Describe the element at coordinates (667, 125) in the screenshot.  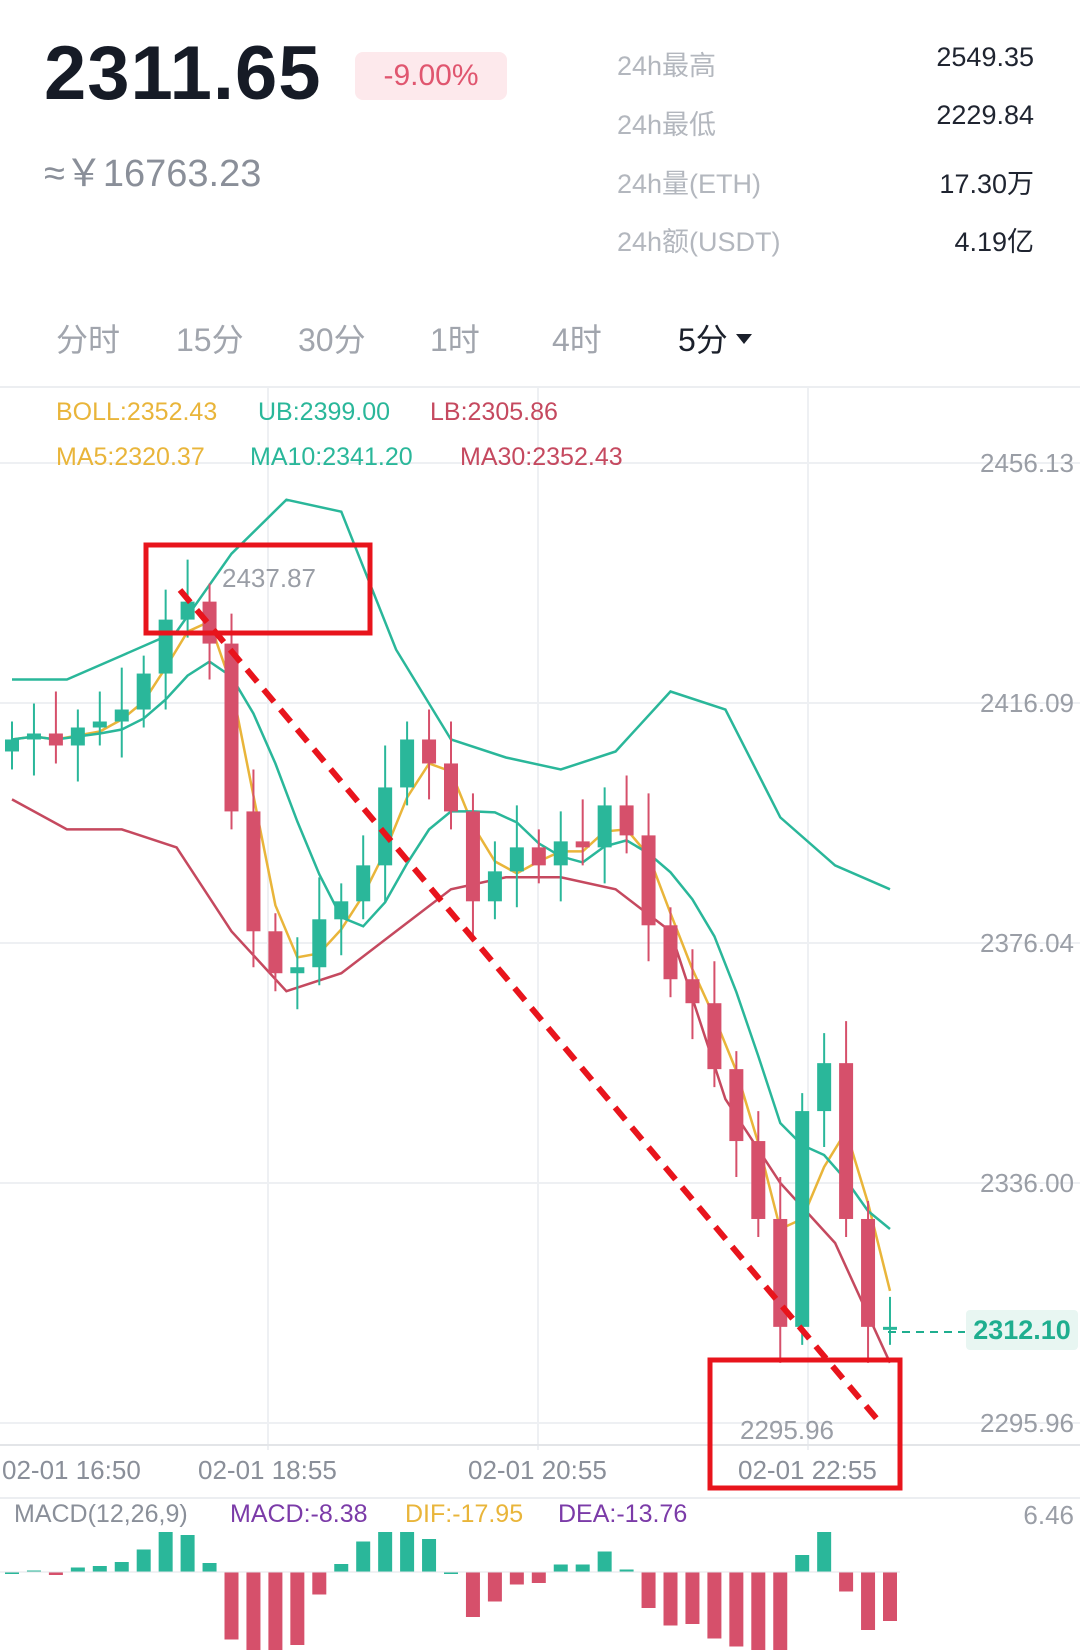
I see `stat-label-low: 24h最低` at that location.